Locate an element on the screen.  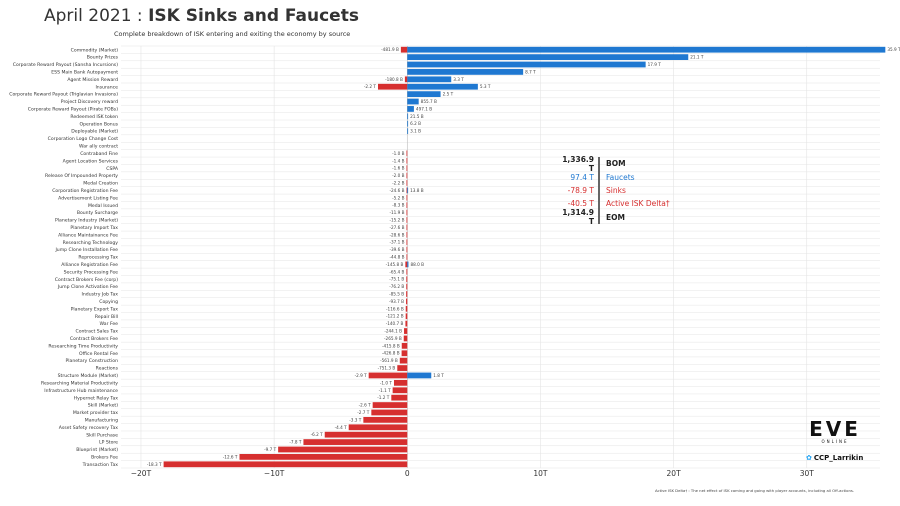
category-label: Planetary Industry (Market) is located at coordinates (86, 221).